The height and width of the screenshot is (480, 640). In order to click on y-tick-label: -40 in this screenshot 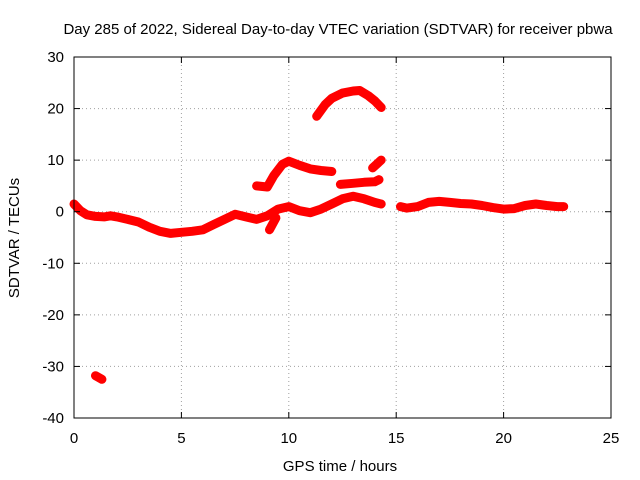, I will do `click(53, 418)`.